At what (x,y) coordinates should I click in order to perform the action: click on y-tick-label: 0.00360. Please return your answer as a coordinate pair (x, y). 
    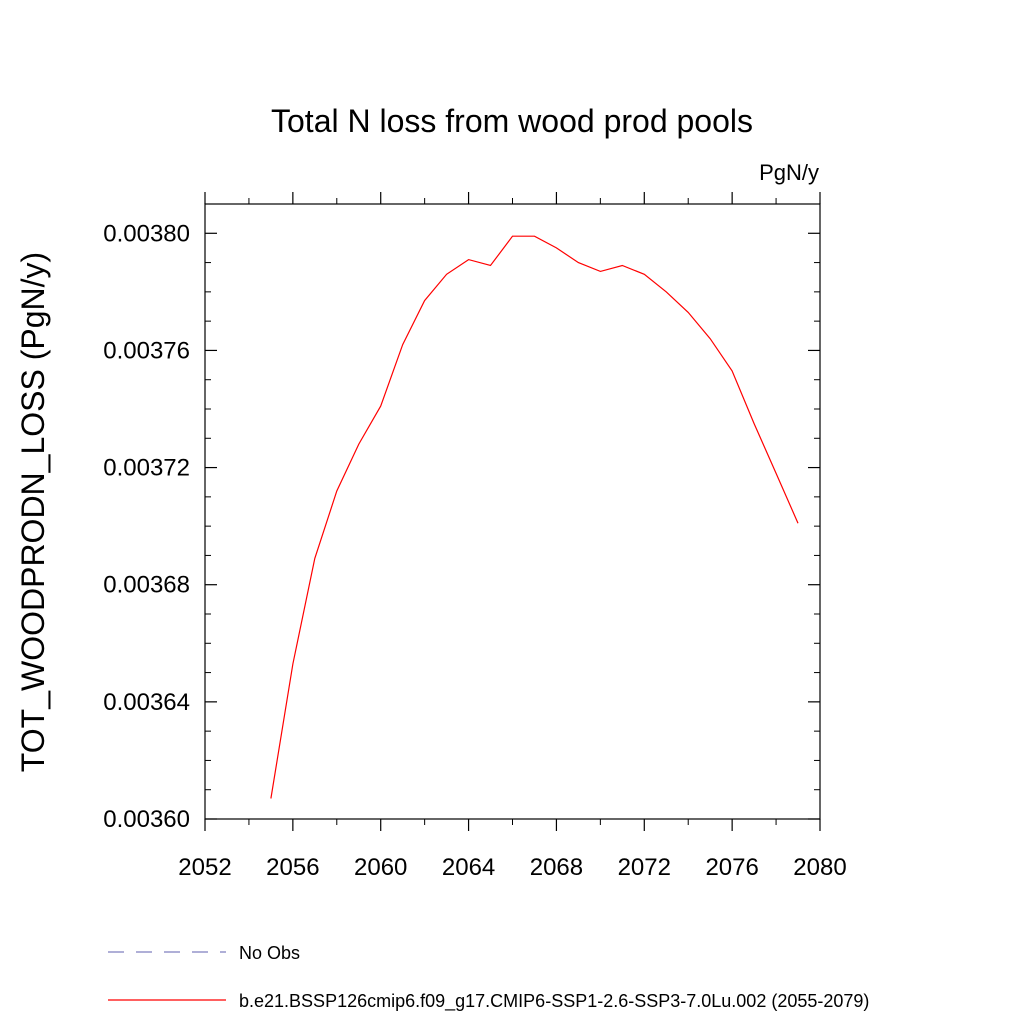
    Looking at the image, I should click on (146, 819).